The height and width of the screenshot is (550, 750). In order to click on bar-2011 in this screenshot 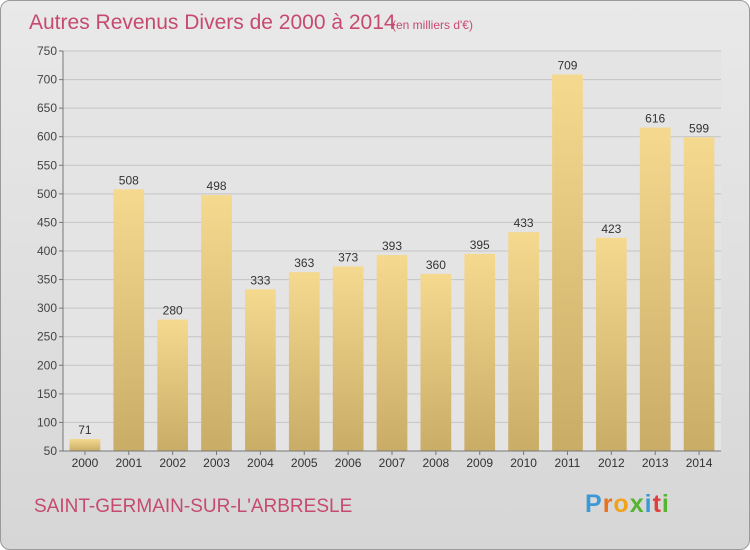, I will do `click(567, 262)`.